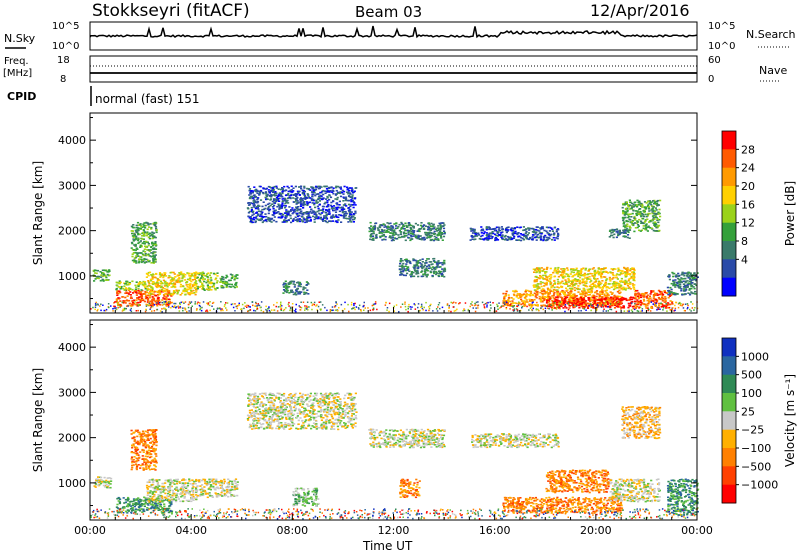 This screenshot has height=554, width=800. I want to click on sky-noise-trace, so click(393, 32).